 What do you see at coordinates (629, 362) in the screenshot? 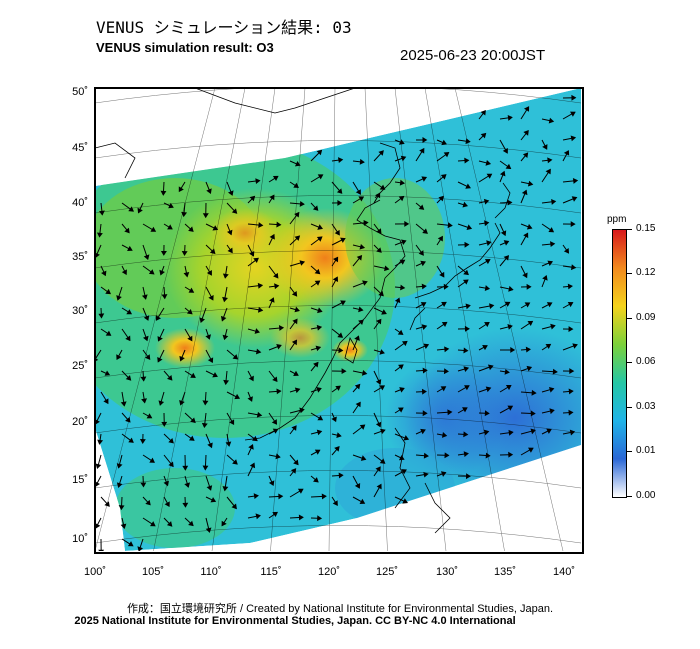
I see `colorbar-tick` at bounding box center [629, 362].